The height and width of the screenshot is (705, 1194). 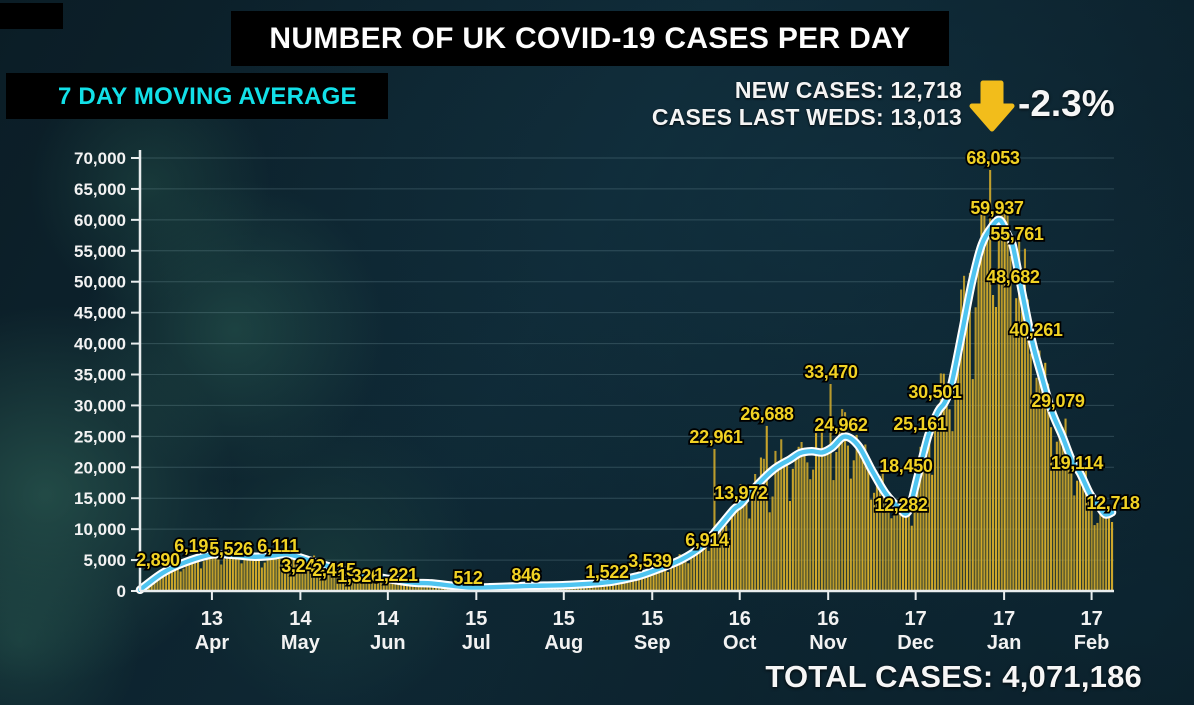 I want to click on annotation-label: 5,526, so click(x=231, y=549).